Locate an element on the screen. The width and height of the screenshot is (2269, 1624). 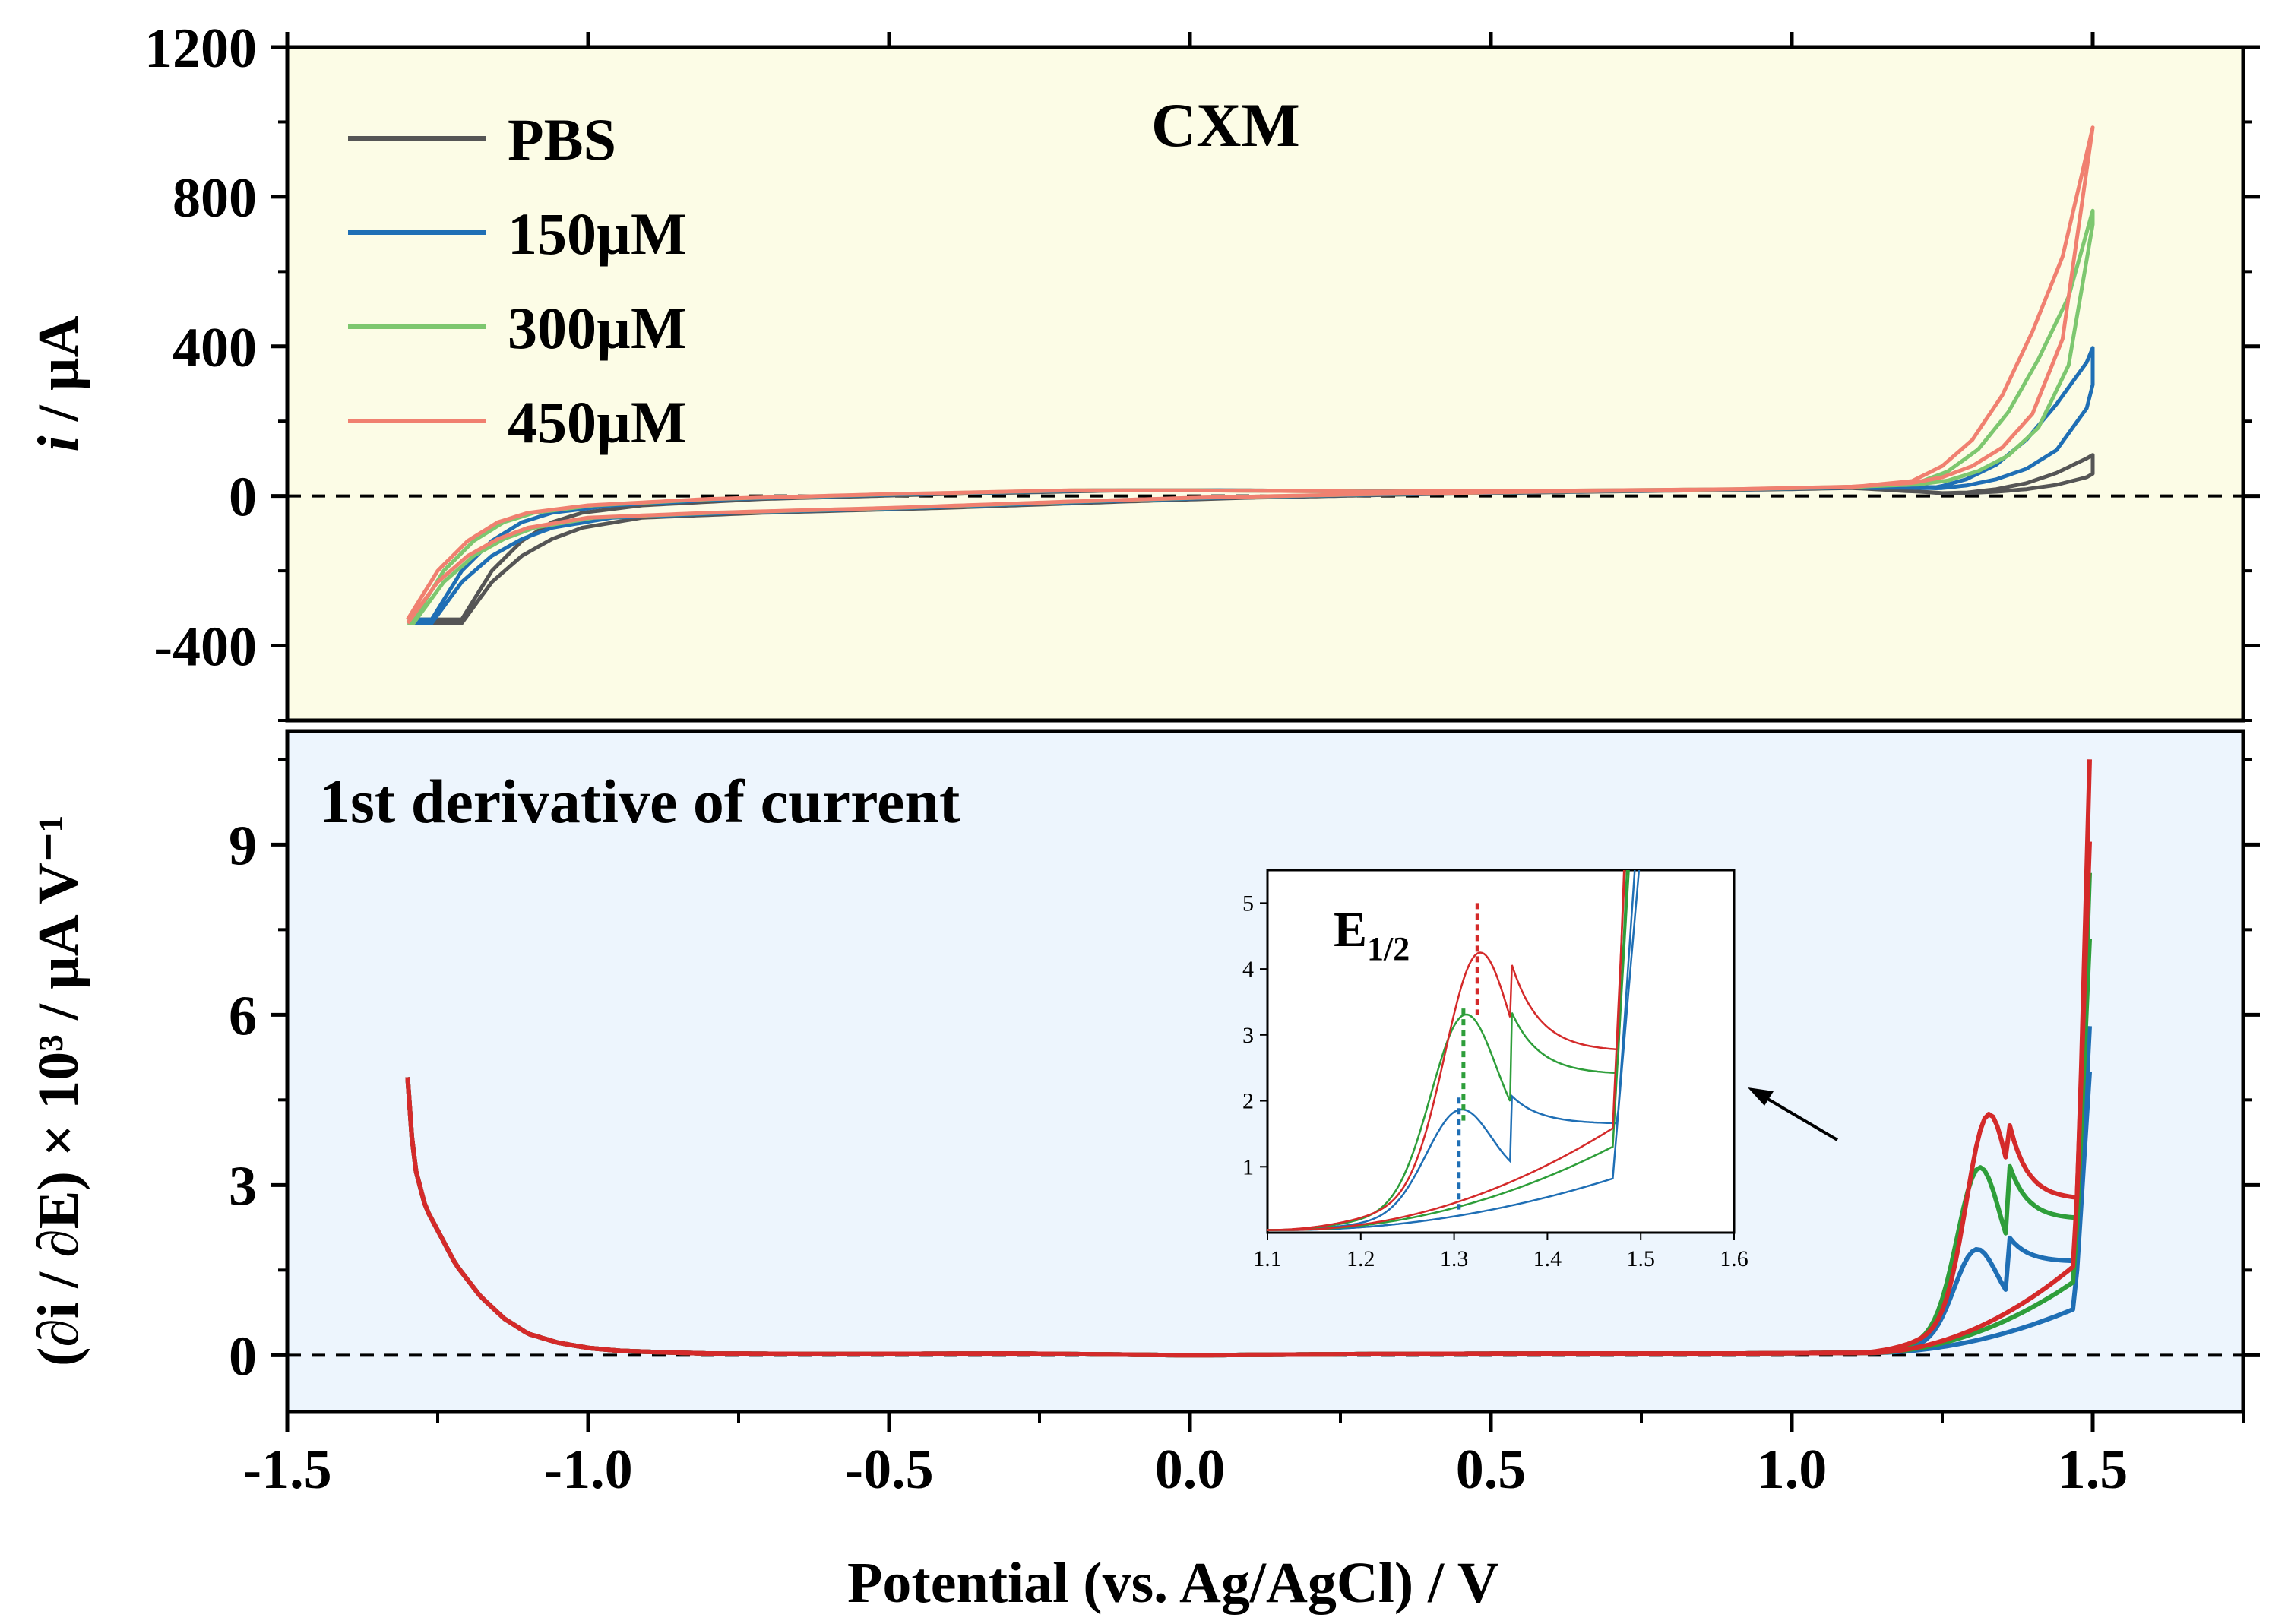
legend: PBS 150µM 300µM 450µM is located at coordinates (517, 281).